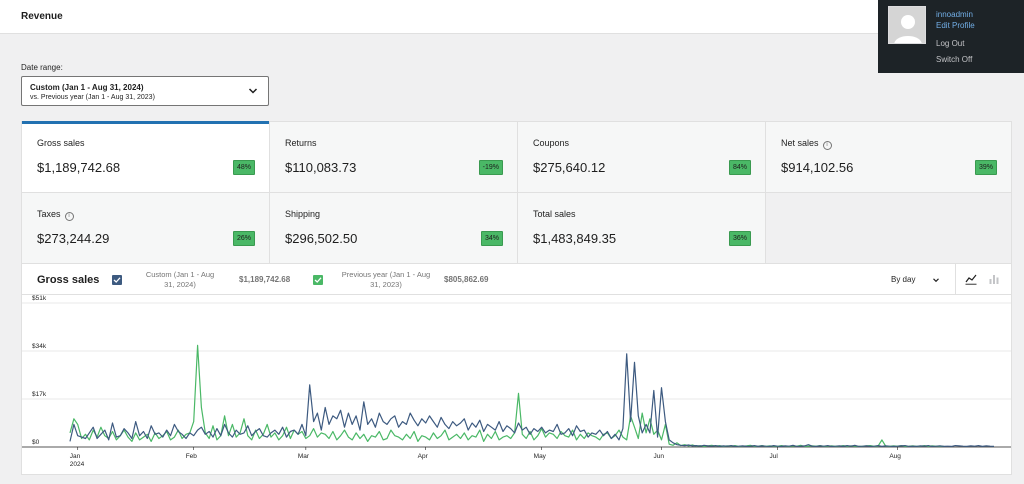  I want to click on username-link: innoadmin, so click(954, 14).